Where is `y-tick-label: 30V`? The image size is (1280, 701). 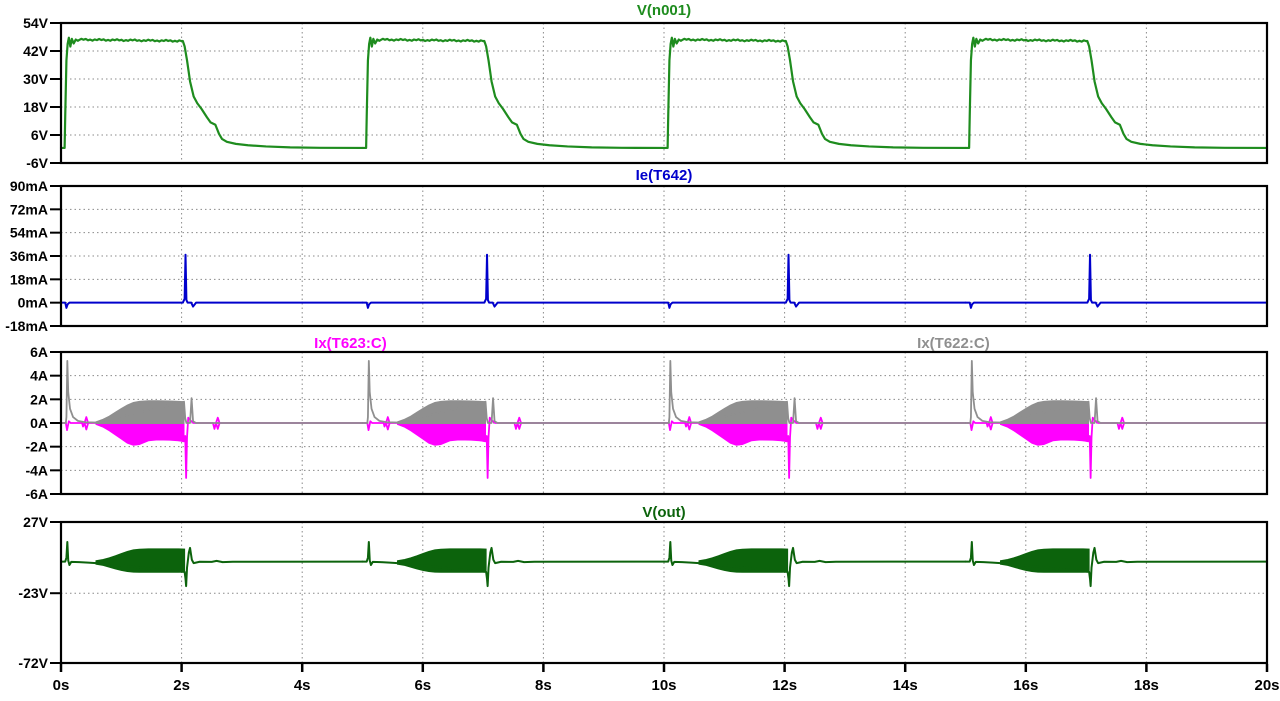
y-tick-label: 30V is located at coordinates (36, 79).